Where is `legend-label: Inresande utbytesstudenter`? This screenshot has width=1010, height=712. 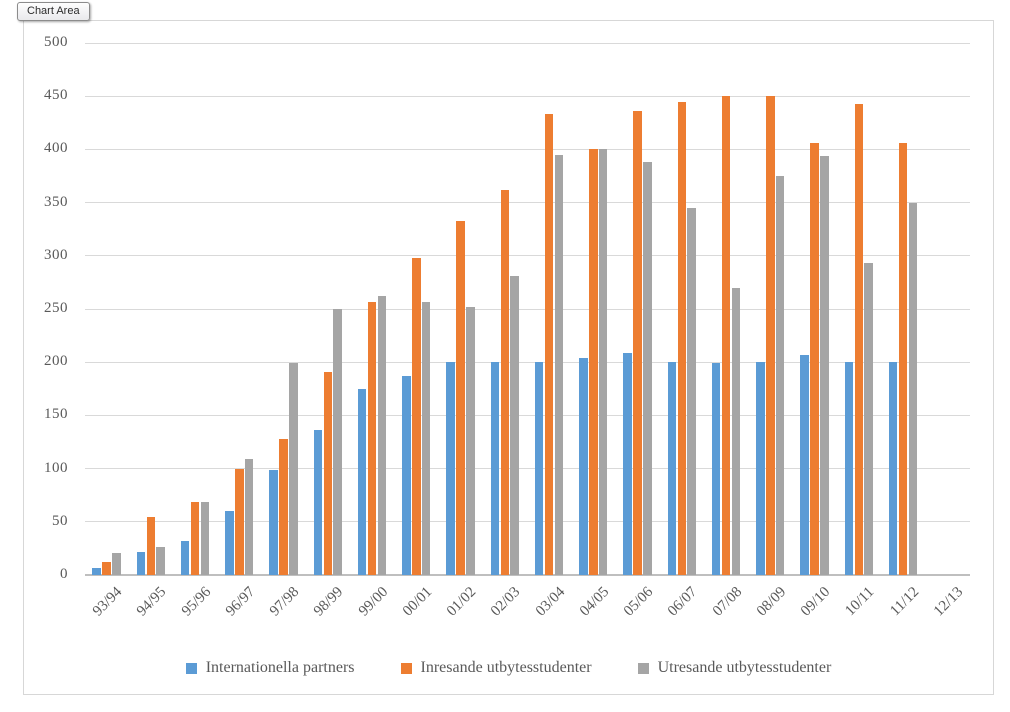 legend-label: Inresande utbytesstudenter is located at coordinates (506, 667).